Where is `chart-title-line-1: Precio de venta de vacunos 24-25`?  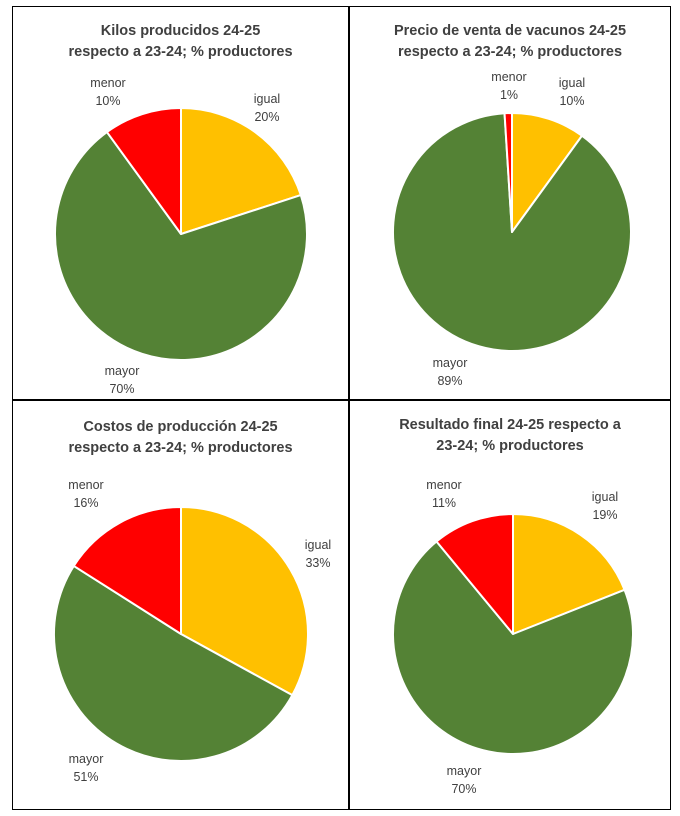
chart-title-line-1: Precio de venta de vacunos 24-25 is located at coordinates (510, 31).